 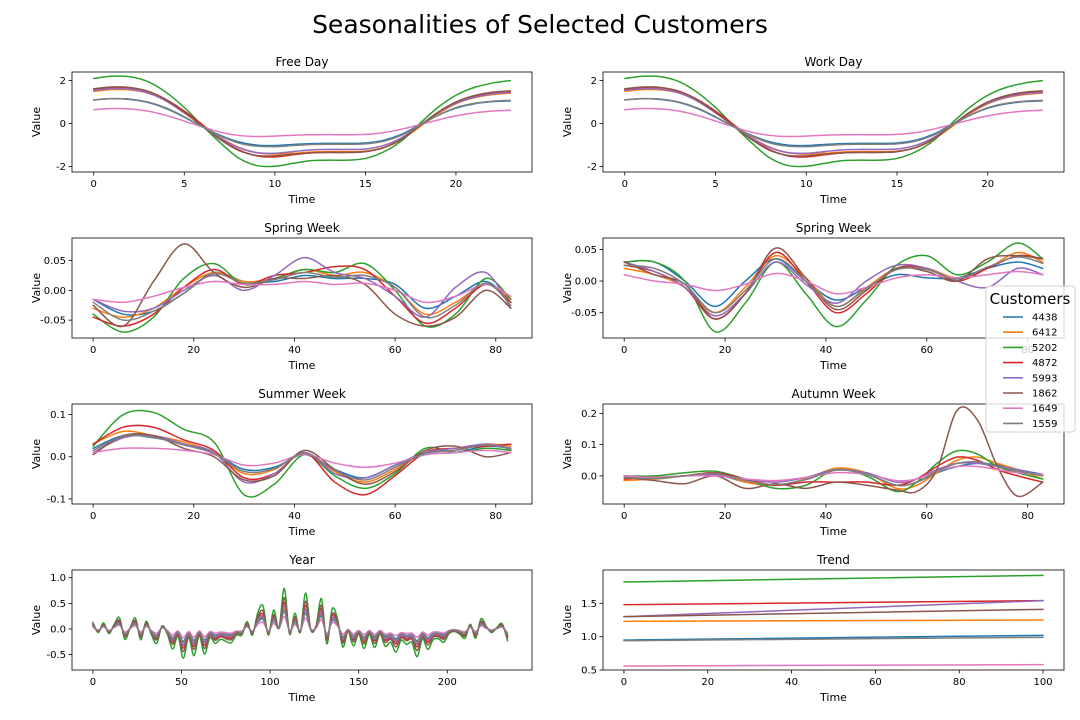 I want to click on panel-title: Spring Week, so click(x=301, y=228).